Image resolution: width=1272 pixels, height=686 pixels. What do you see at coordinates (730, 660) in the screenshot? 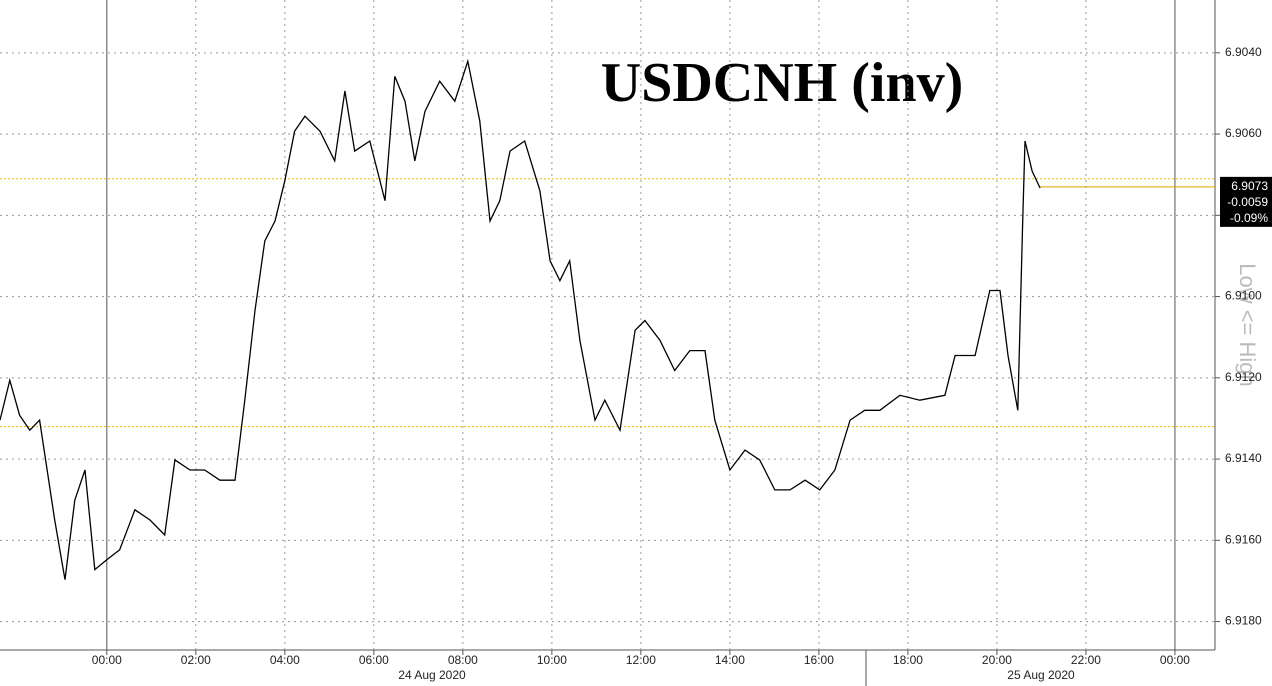
I see `x-tick-label: 14:00` at bounding box center [730, 660].